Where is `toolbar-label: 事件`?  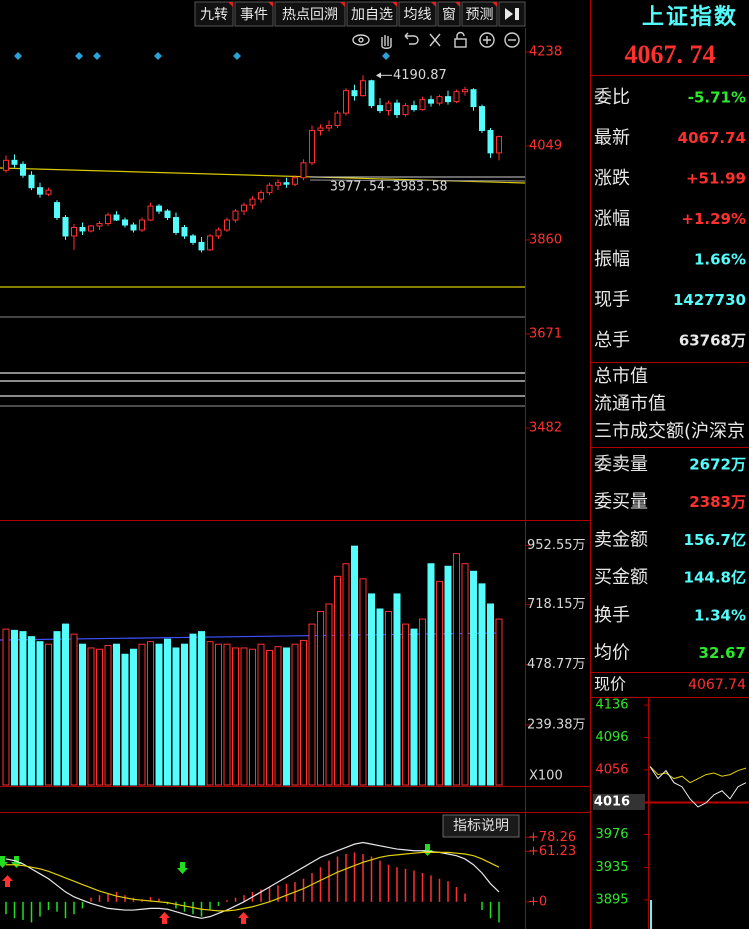
toolbar-label: 事件 is located at coordinates (254, 15).